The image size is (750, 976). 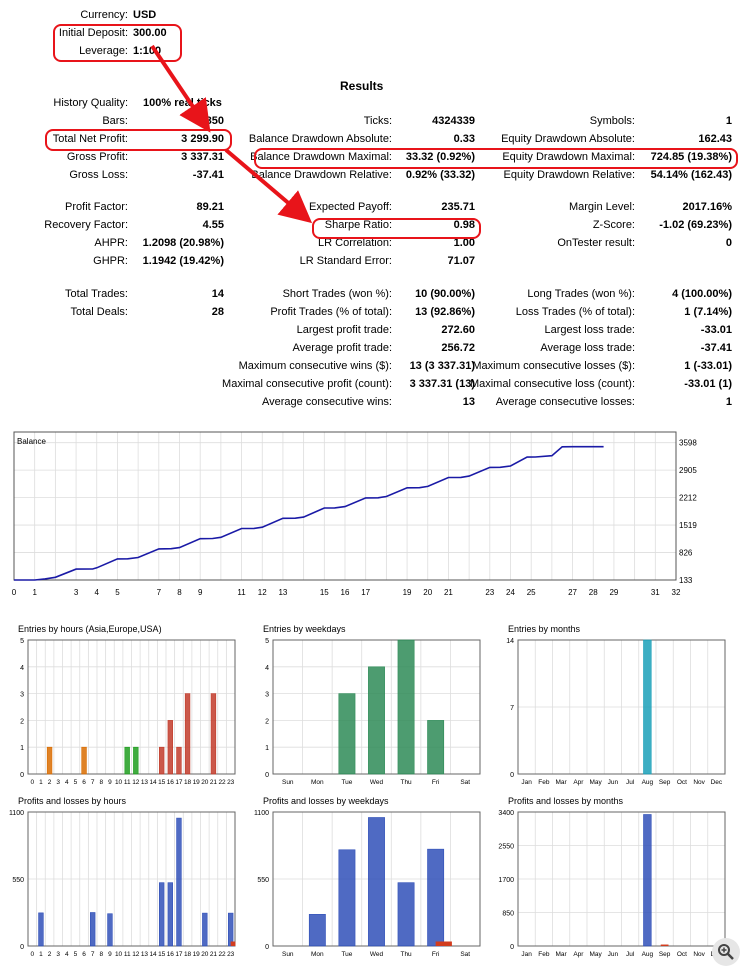 What do you see at coordinates (566, 801) in the screenshot?
I see `chart-title: Profits and losses by months` at bounding box center [566, 801].